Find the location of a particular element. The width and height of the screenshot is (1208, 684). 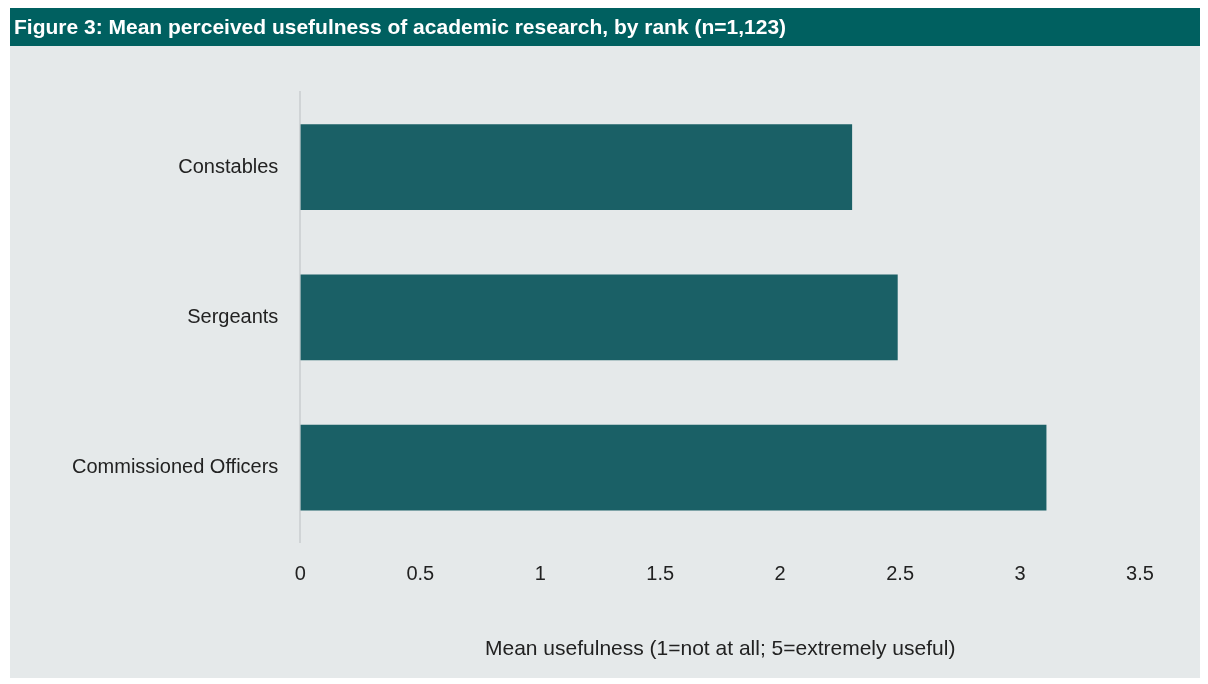

y-tick-label: Commissioned Officers is located at coordinates (175, 466).